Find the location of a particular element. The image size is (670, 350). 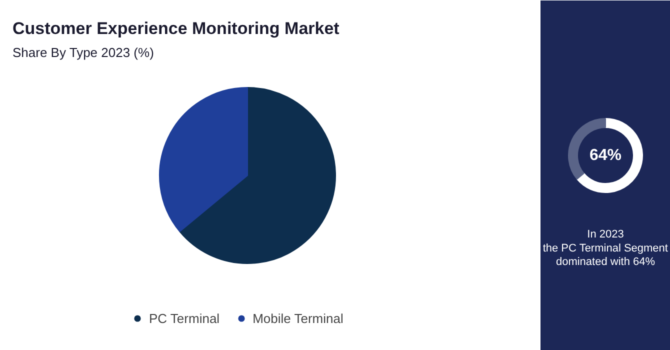

legend-label: Mobile Terminal is located at coordinates (298, 318).